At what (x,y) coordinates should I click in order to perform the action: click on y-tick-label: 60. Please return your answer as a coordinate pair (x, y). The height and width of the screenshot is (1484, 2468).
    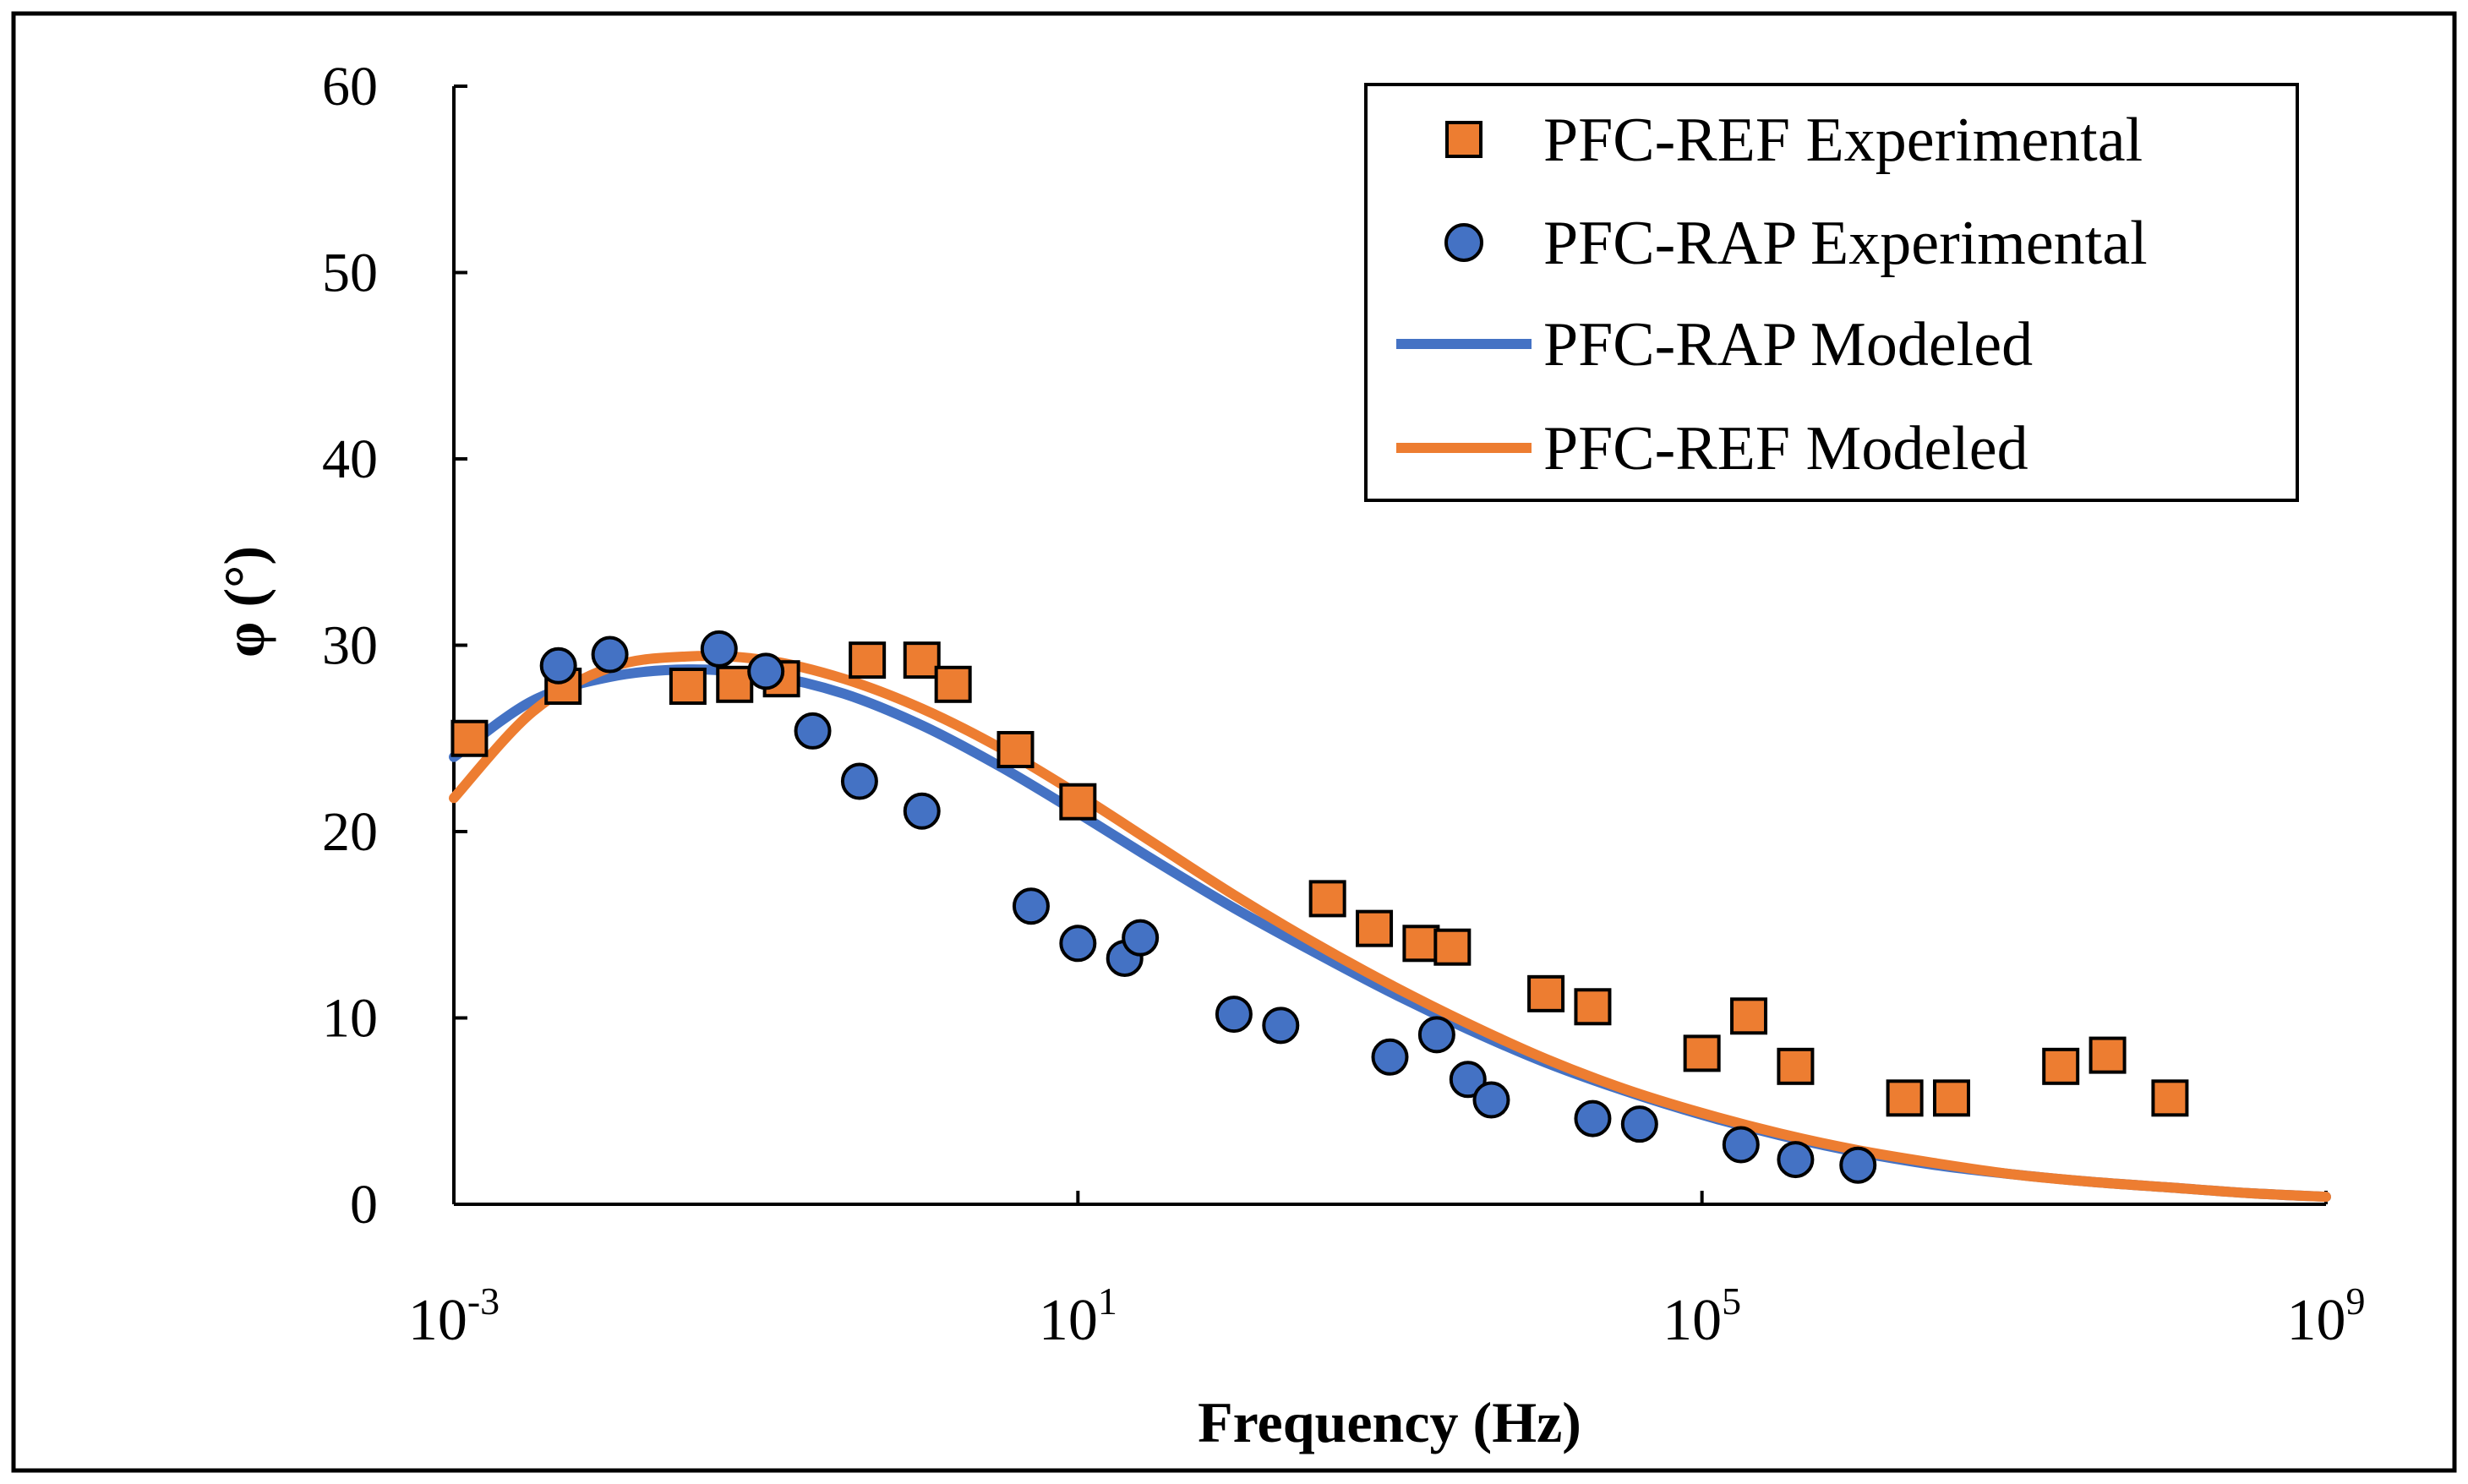
    Looking at the image, I should click on (350, 87).